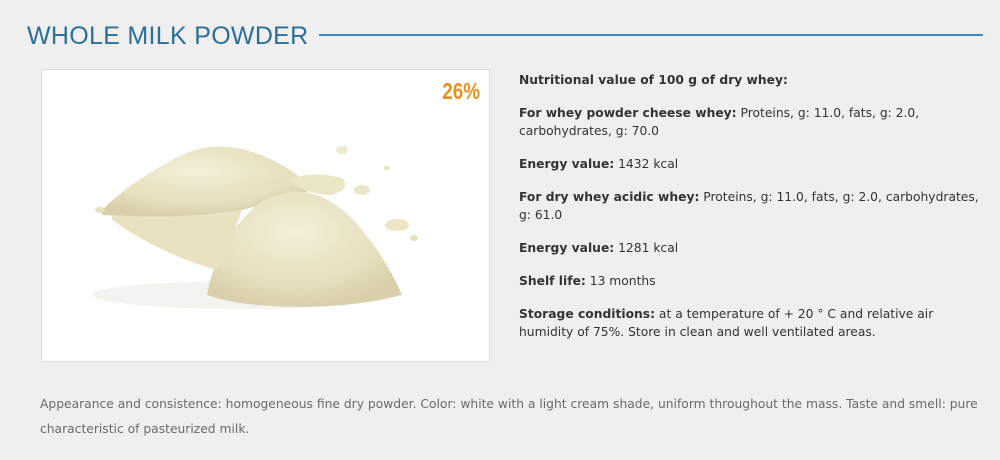 This screenshot has width=1000, height=460. I want to click on info-shelf-life: Shelf life: 13 months, so click(587, 281).